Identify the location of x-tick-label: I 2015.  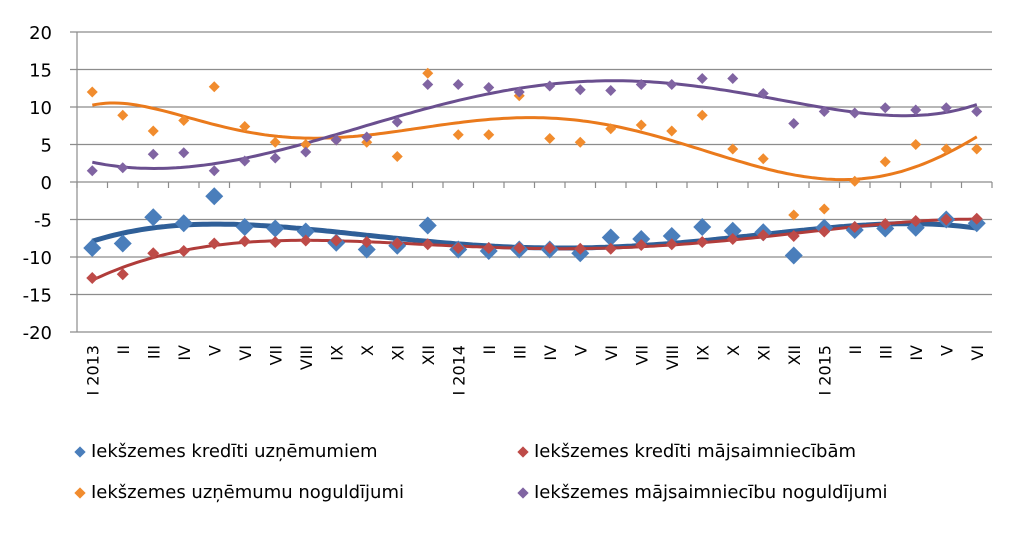
(824, 370).